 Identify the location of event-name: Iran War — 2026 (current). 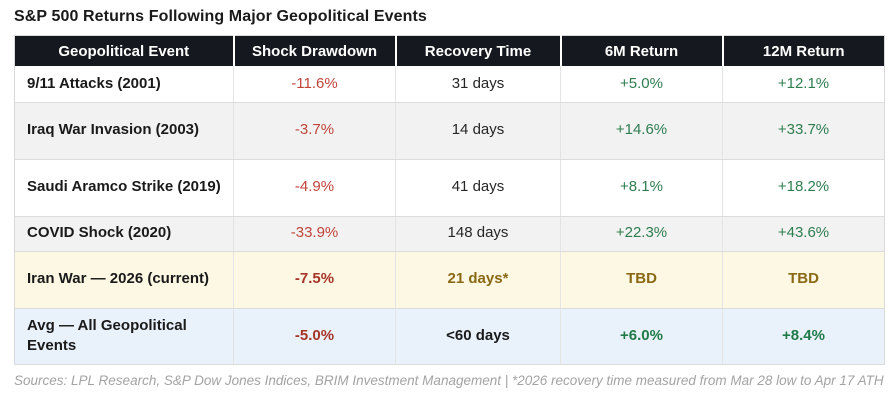
(124, 280).